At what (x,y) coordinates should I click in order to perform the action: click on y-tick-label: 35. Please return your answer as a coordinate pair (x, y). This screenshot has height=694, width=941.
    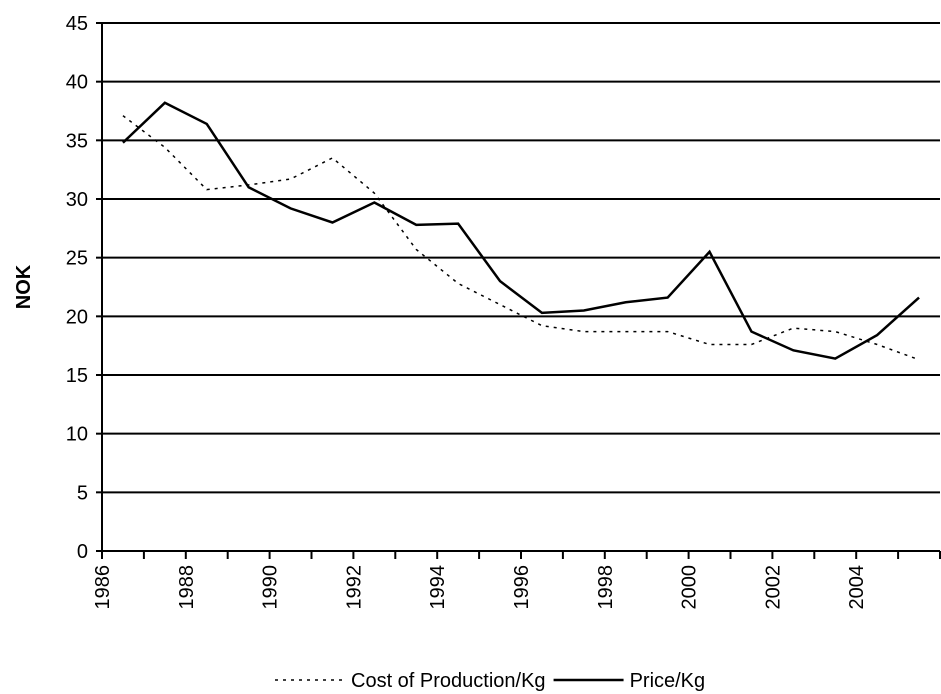
    Looking at the image, I should click on (77, 141).